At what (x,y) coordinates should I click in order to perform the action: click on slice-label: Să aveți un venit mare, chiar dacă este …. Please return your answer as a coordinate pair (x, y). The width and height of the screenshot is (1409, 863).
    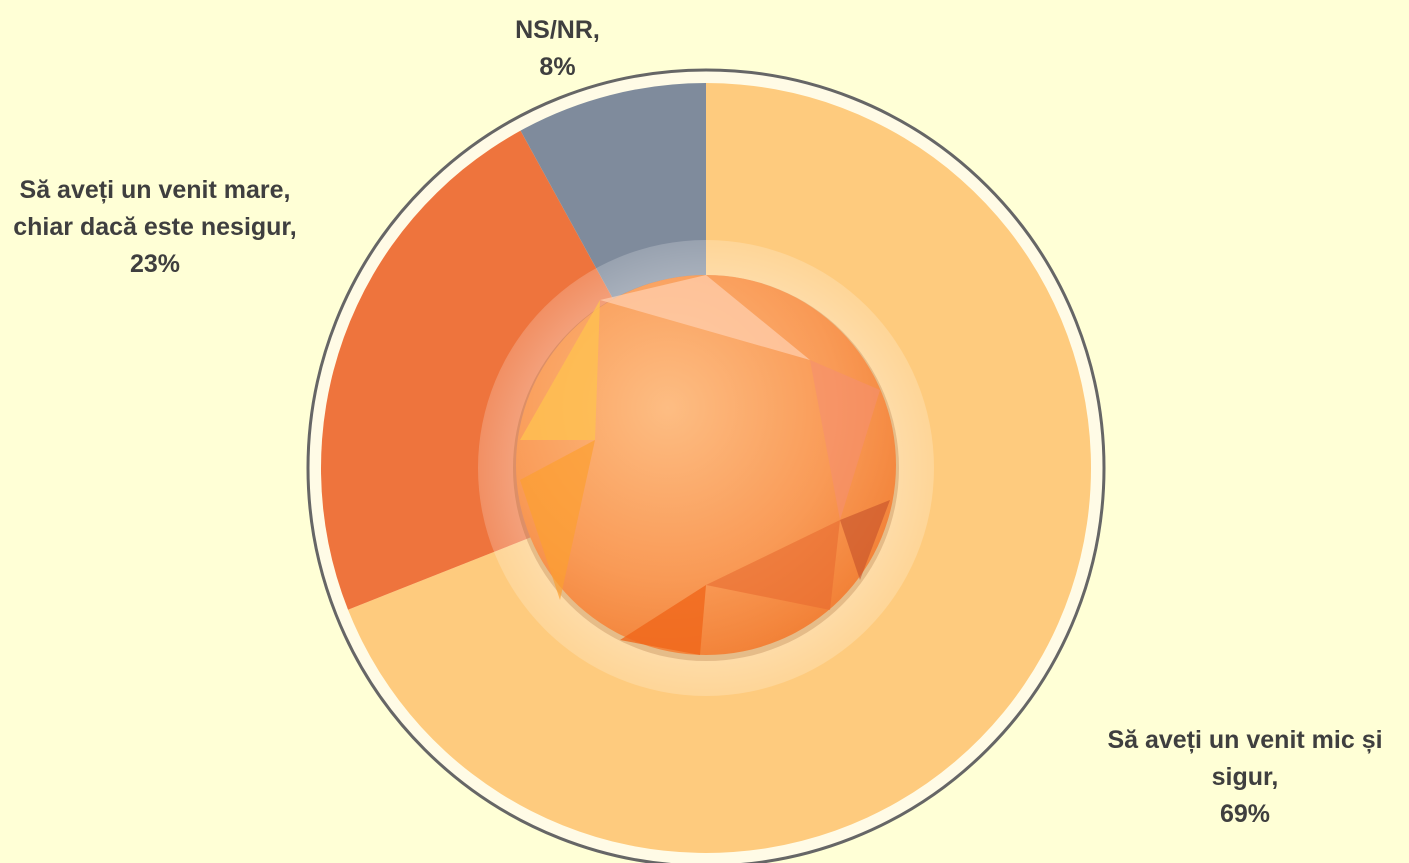
    Looking at the image, I should click on (155, 227).